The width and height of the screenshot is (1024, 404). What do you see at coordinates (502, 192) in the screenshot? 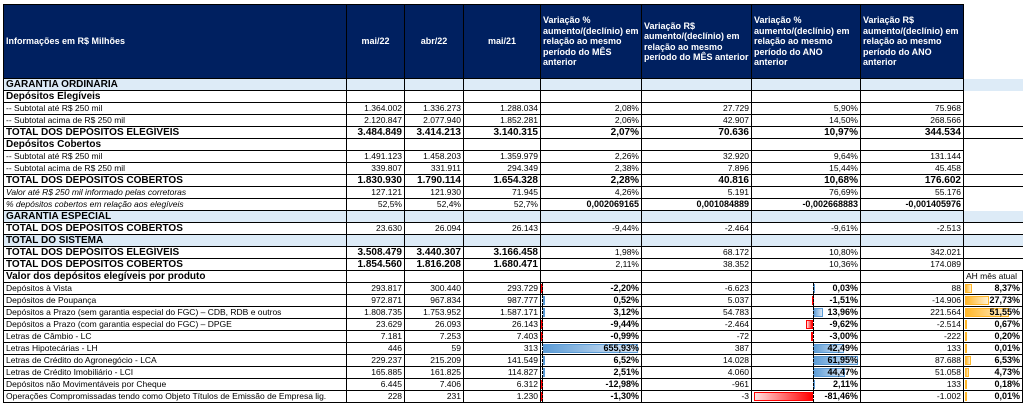
I see `value-mai21: 71.945` at bounding box center [502, 192].